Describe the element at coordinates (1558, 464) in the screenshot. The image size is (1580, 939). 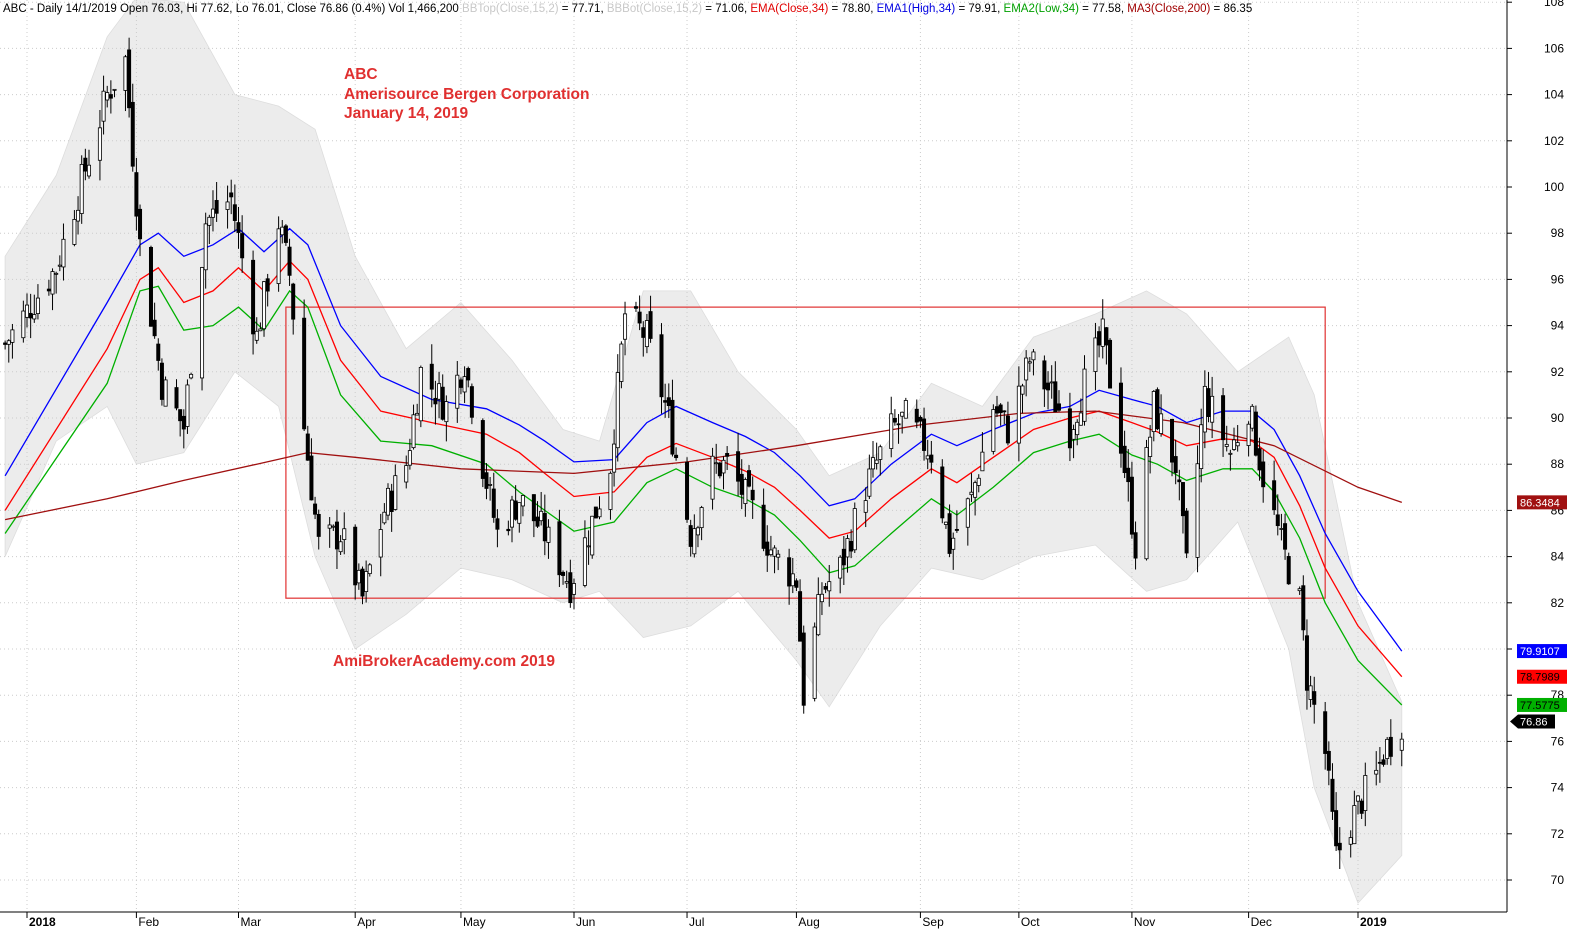
I see `y-tick-label: 88` at that location.